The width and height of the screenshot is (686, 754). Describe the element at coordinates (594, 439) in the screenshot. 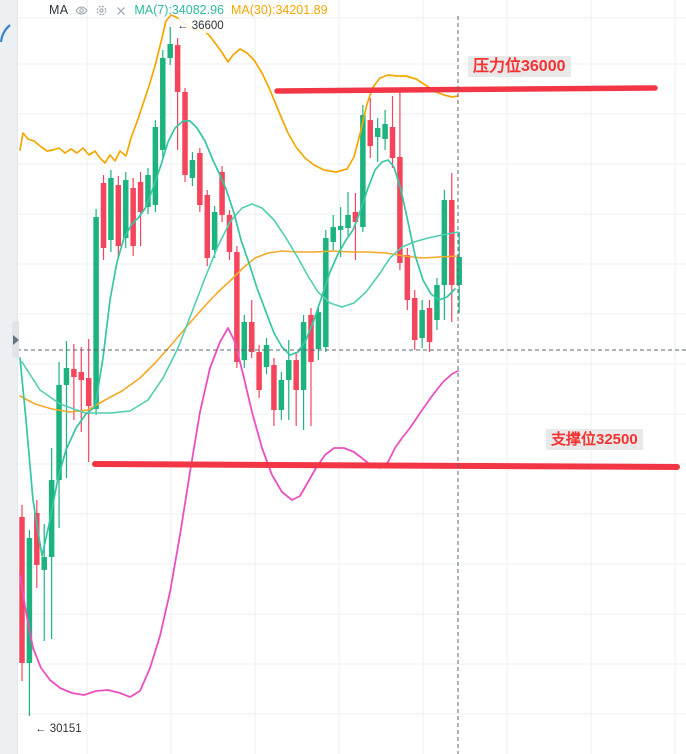

I see `support-annotation-label: 支撑位32500` at that location.